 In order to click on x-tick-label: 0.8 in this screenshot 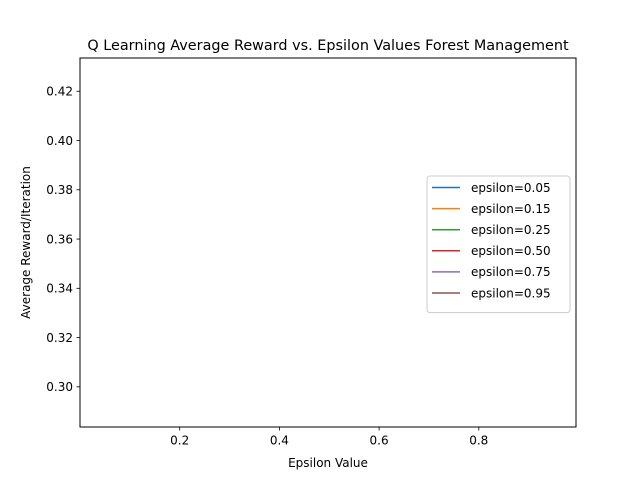, I will do `click(478, 441)`.